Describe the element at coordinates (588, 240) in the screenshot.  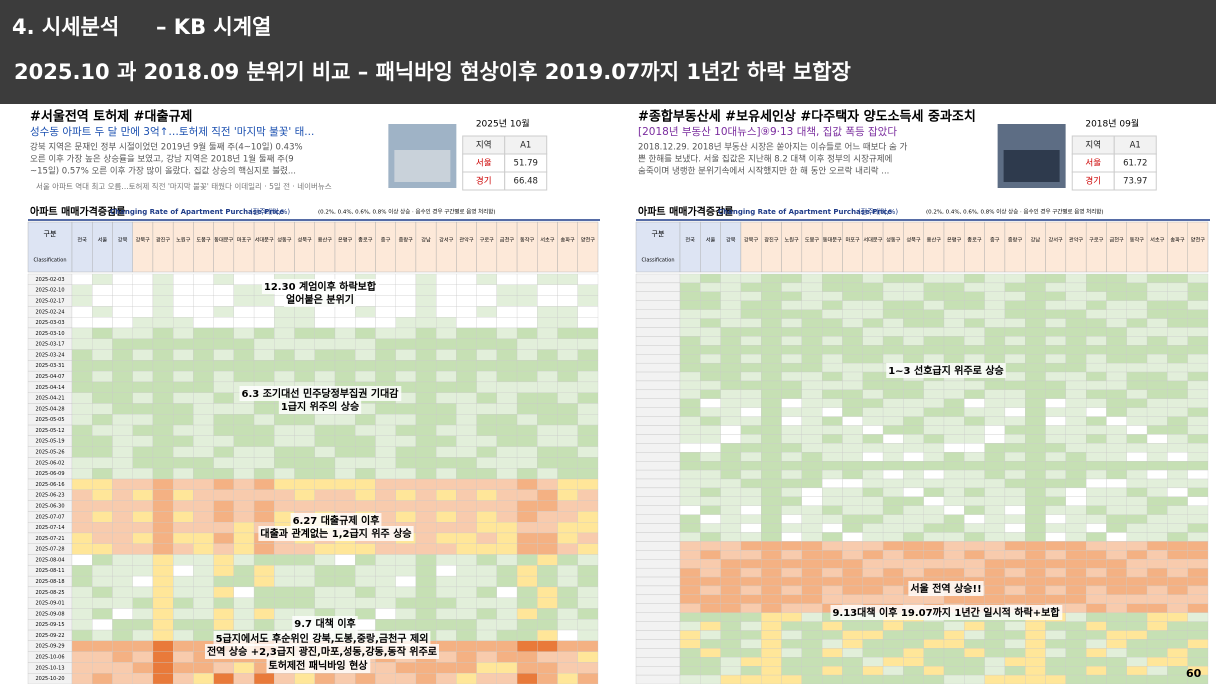
I see `column-head: 양천구` at that location.